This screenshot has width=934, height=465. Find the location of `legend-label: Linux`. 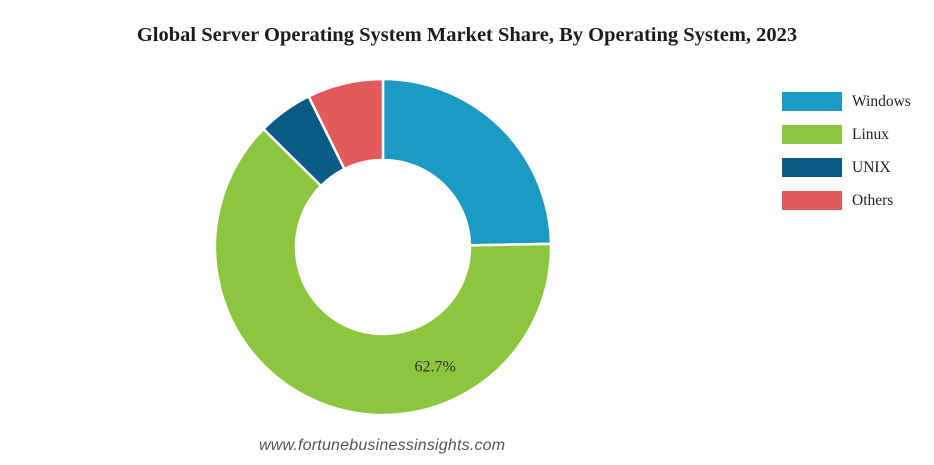

legend-label: Linux is located at coordinates (871, 134).